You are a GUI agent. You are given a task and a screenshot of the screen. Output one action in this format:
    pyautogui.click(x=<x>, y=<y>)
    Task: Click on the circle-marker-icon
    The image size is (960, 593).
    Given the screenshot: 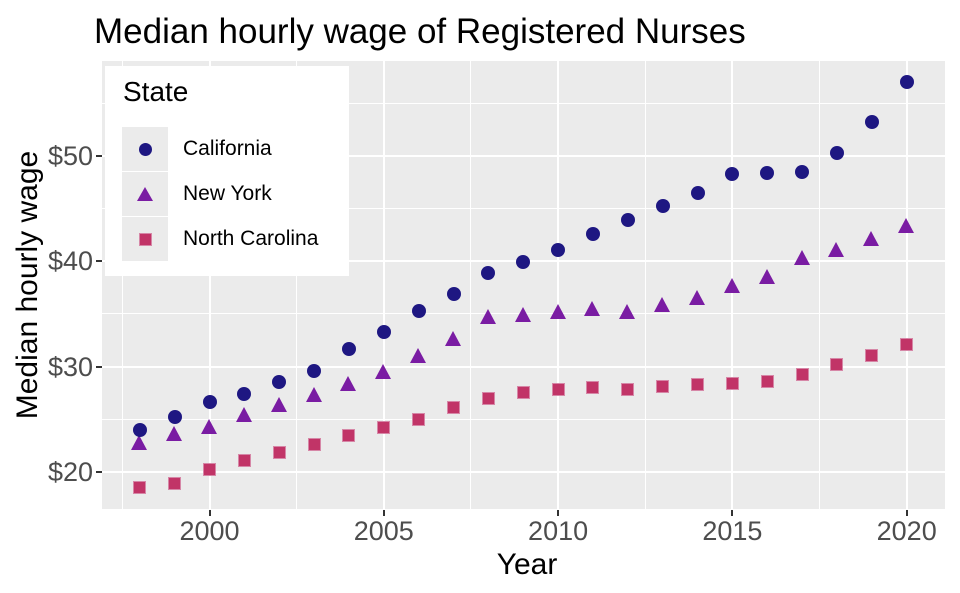 What is the action you would take?
    pyautogui.click(x=145, y=149)
    